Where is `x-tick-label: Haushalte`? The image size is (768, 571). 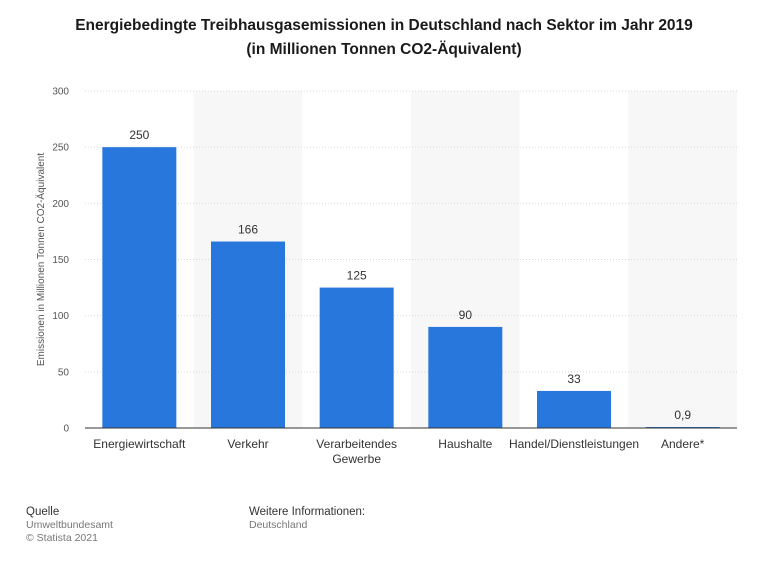
x-tick-label: Haushalte is located at coordinates (465, 444).